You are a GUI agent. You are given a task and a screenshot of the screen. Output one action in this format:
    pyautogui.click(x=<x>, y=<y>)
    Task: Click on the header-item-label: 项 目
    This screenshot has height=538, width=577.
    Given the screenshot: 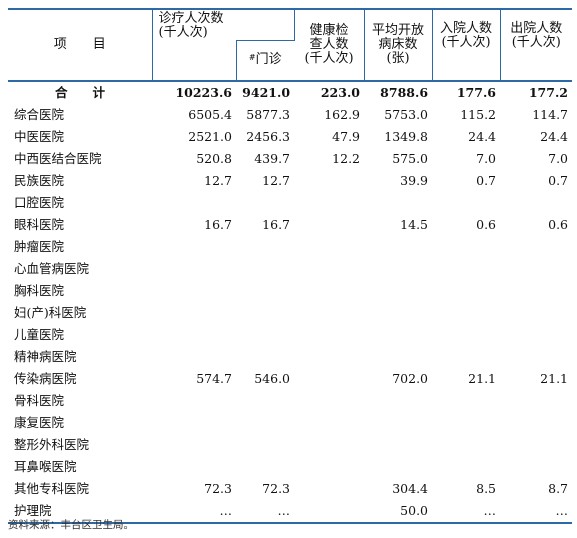 What is the action you would take?
    pyautogui.click(x=79, y=44)
    